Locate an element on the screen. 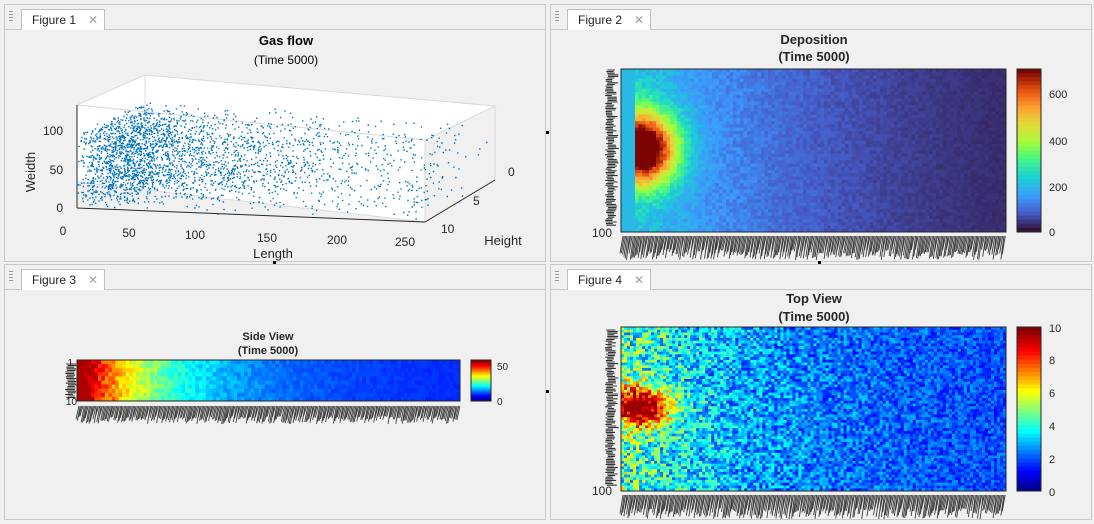 Image resolution: width=1094 pixels, height=524 pixels. tab-figure-2: Figure 2 ✕ is located at coordinates (609, 19).